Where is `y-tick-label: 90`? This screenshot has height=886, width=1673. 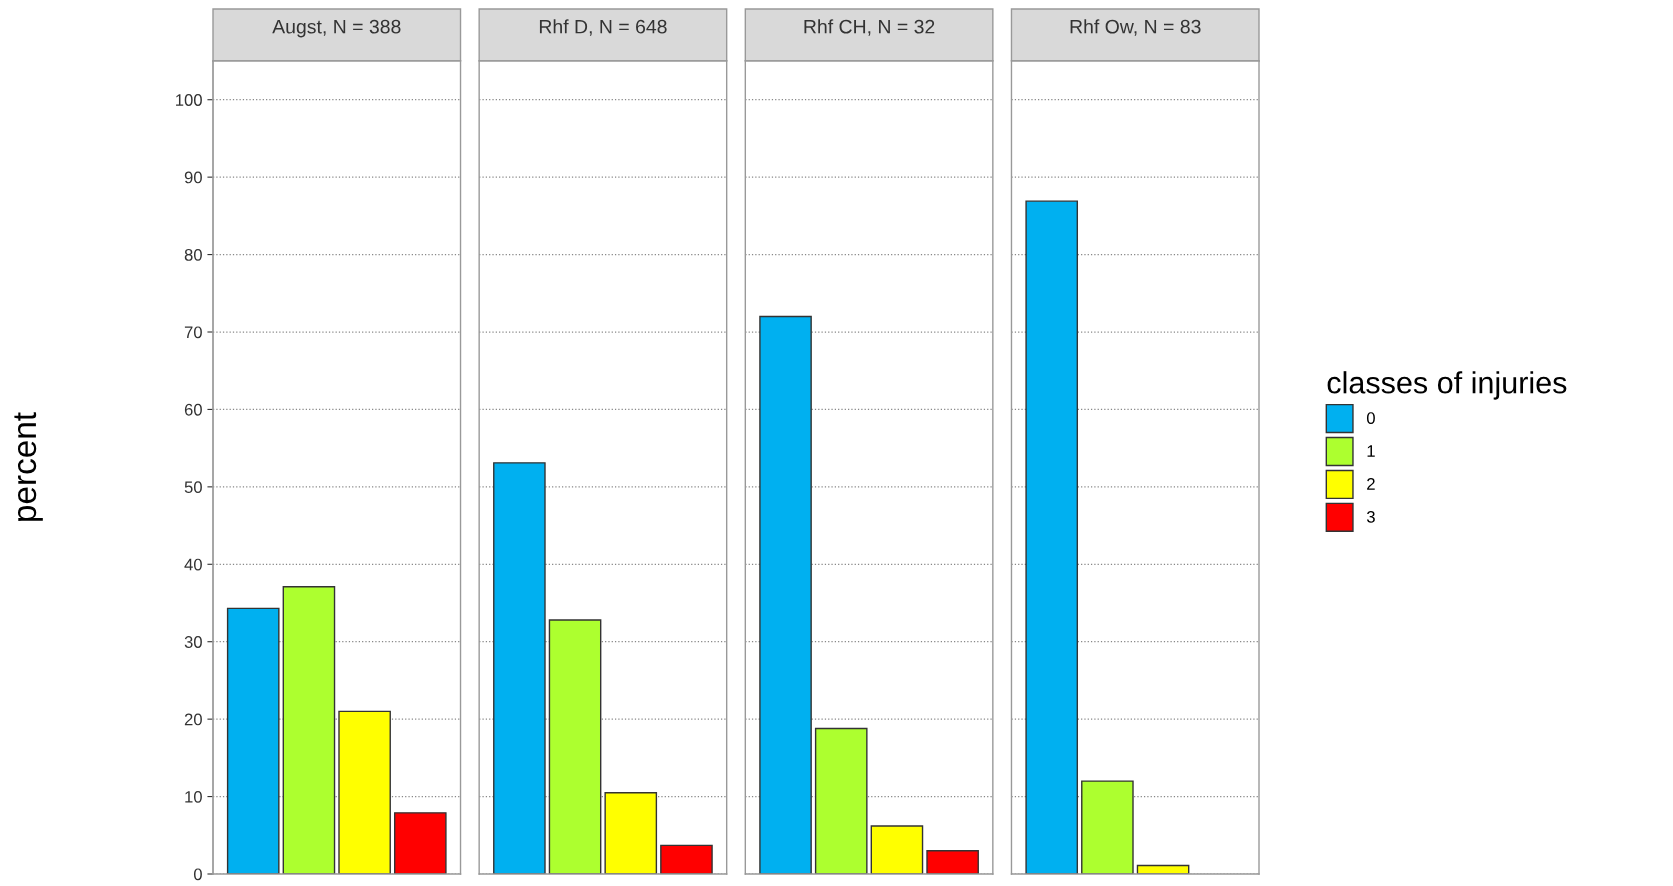 y-tick-label: 90 is located at coordinates (193, 177).